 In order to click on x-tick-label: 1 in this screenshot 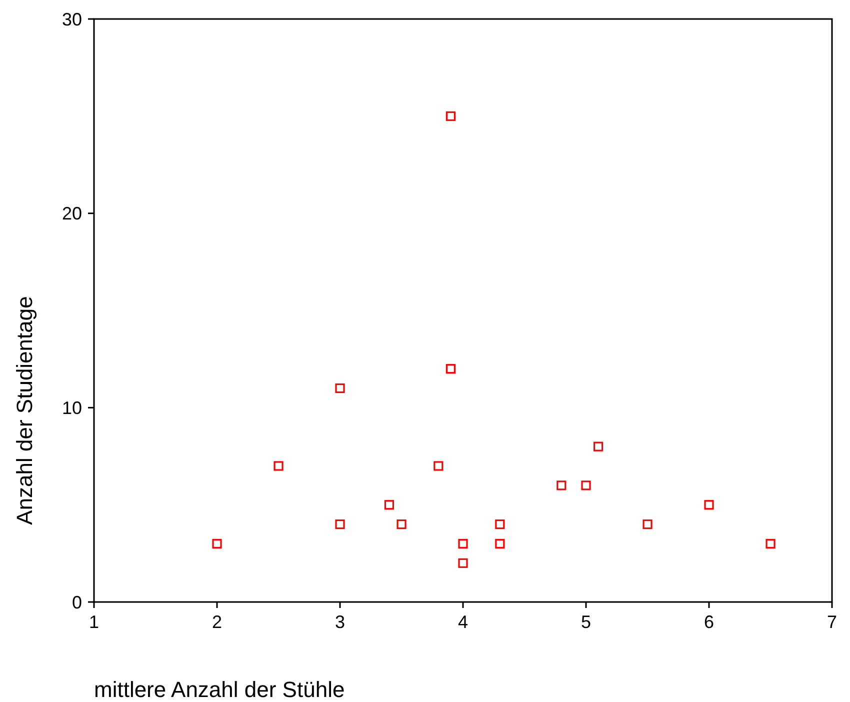, I will do `click(94, 622)`.